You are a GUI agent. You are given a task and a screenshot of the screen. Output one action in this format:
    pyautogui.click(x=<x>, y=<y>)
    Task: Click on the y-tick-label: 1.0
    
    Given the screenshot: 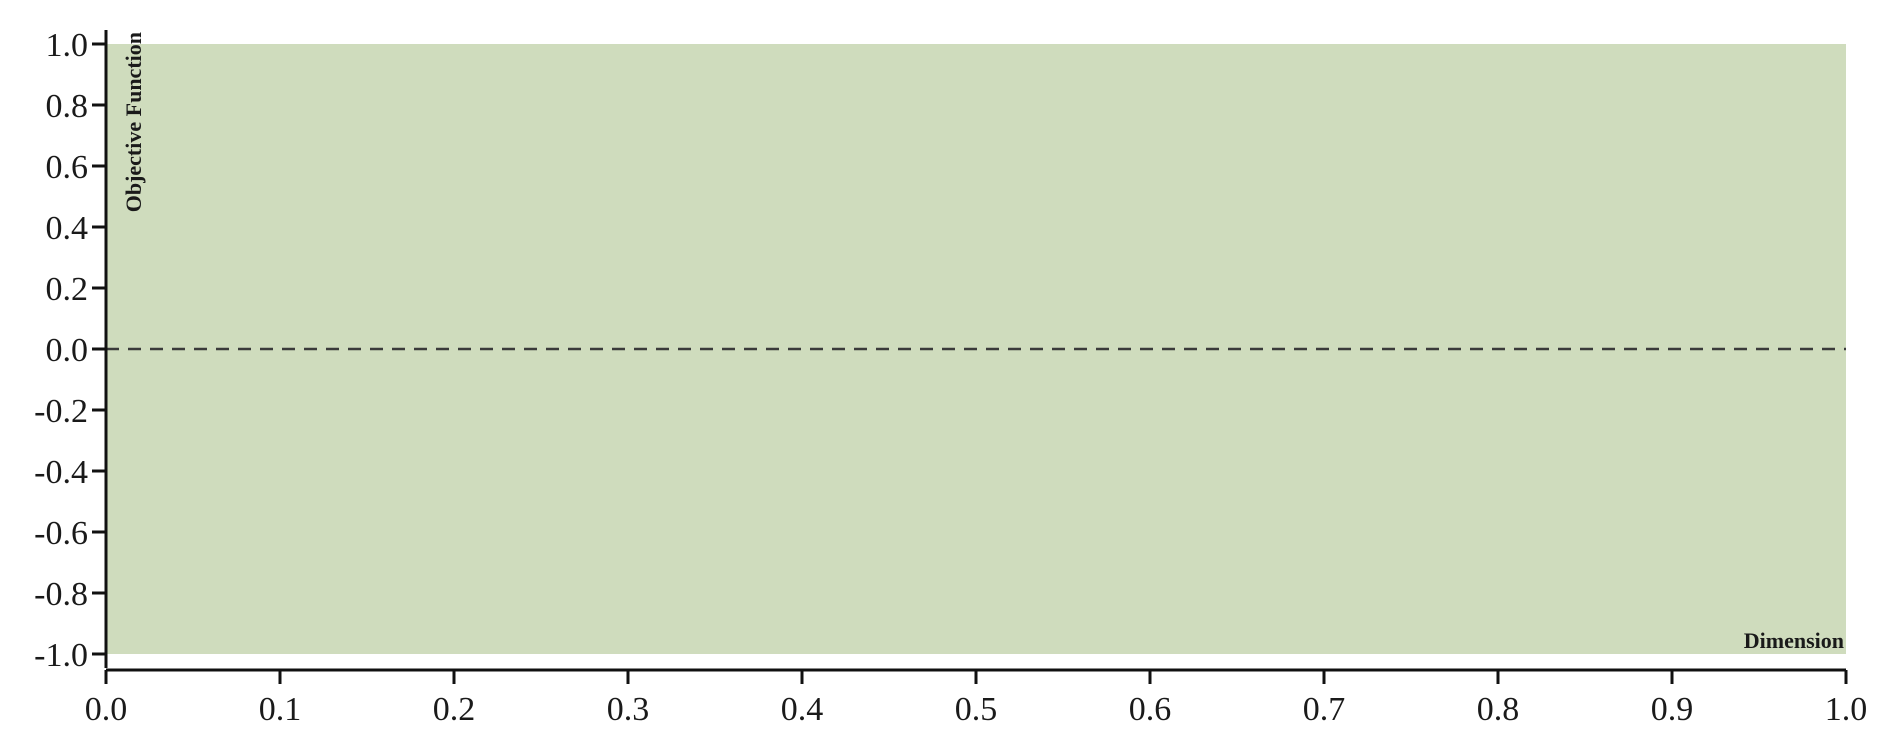 What is the action you would take?
    pyautogui.click(x=67, y=45)
    